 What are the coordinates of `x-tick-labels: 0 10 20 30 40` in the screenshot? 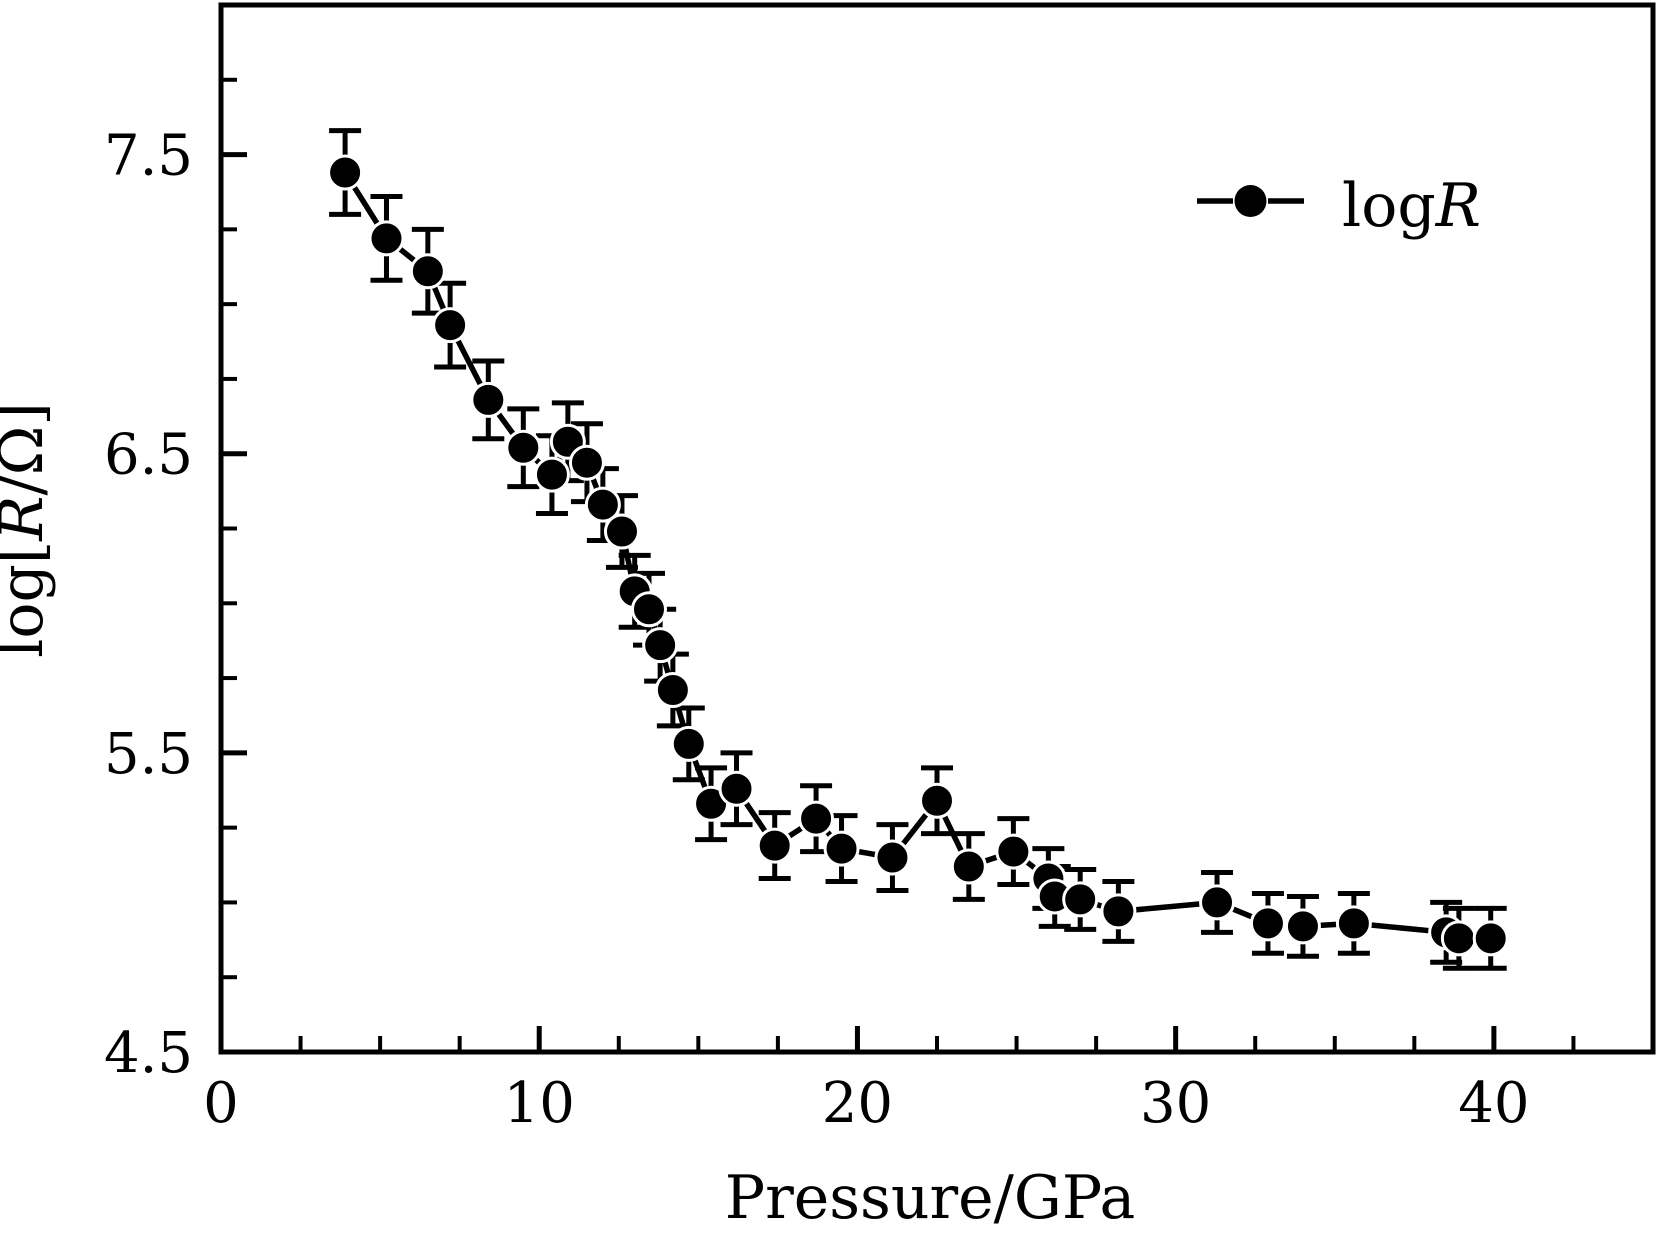 It's located at (866, 1103).